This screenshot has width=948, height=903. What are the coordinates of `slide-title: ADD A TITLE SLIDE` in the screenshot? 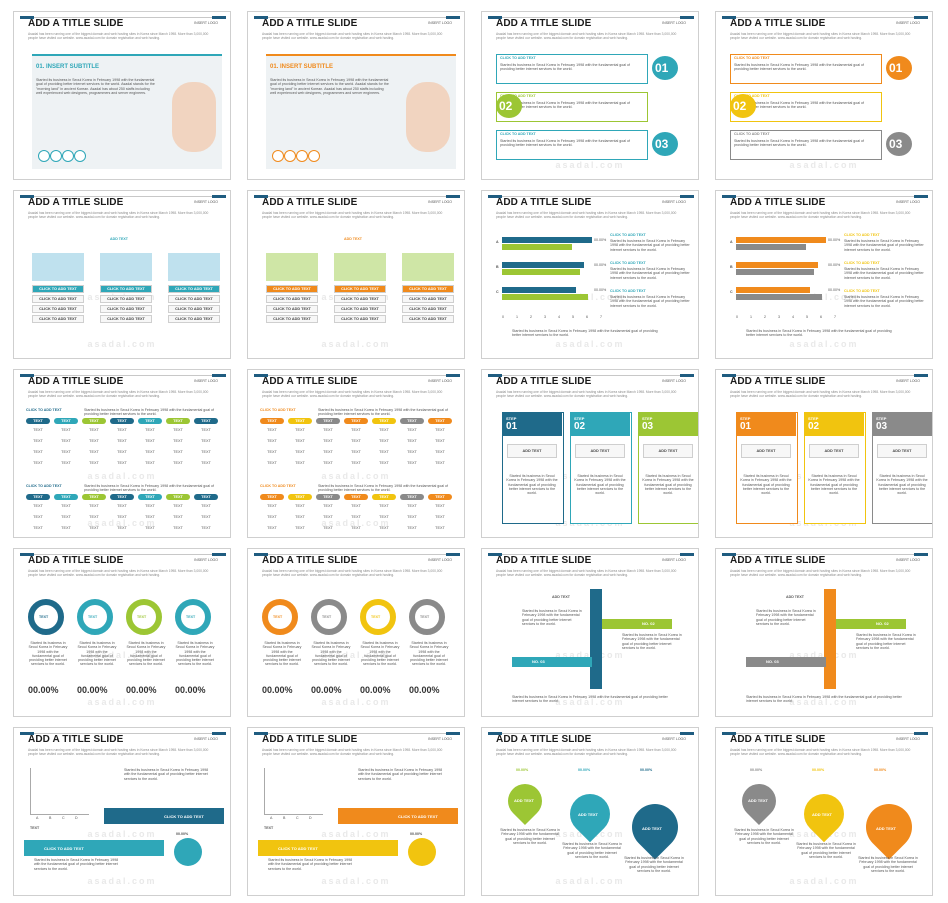 It's located at (544, 202).